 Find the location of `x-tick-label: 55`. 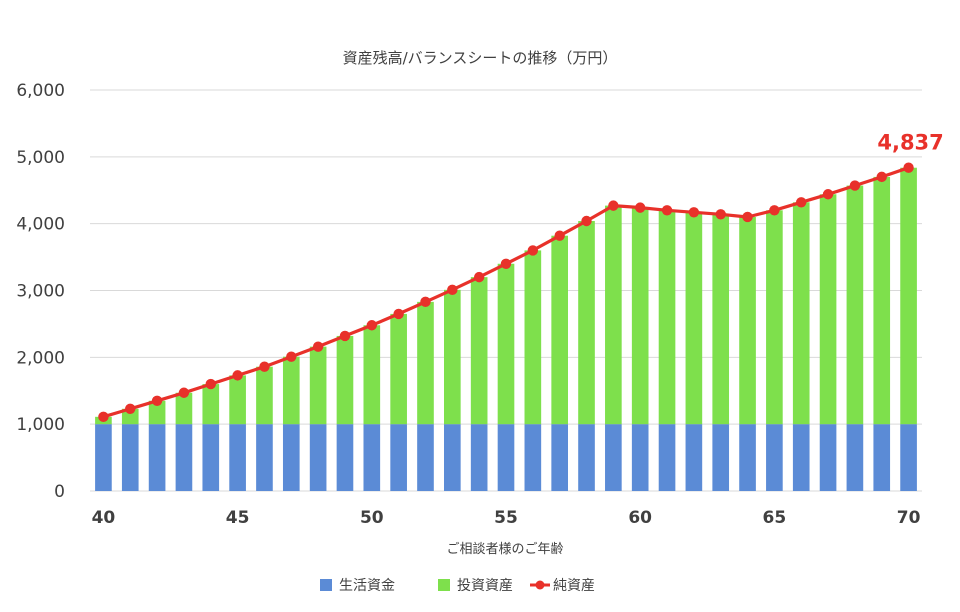

x-tick-label: 55 is located at coordinates (506, 518).